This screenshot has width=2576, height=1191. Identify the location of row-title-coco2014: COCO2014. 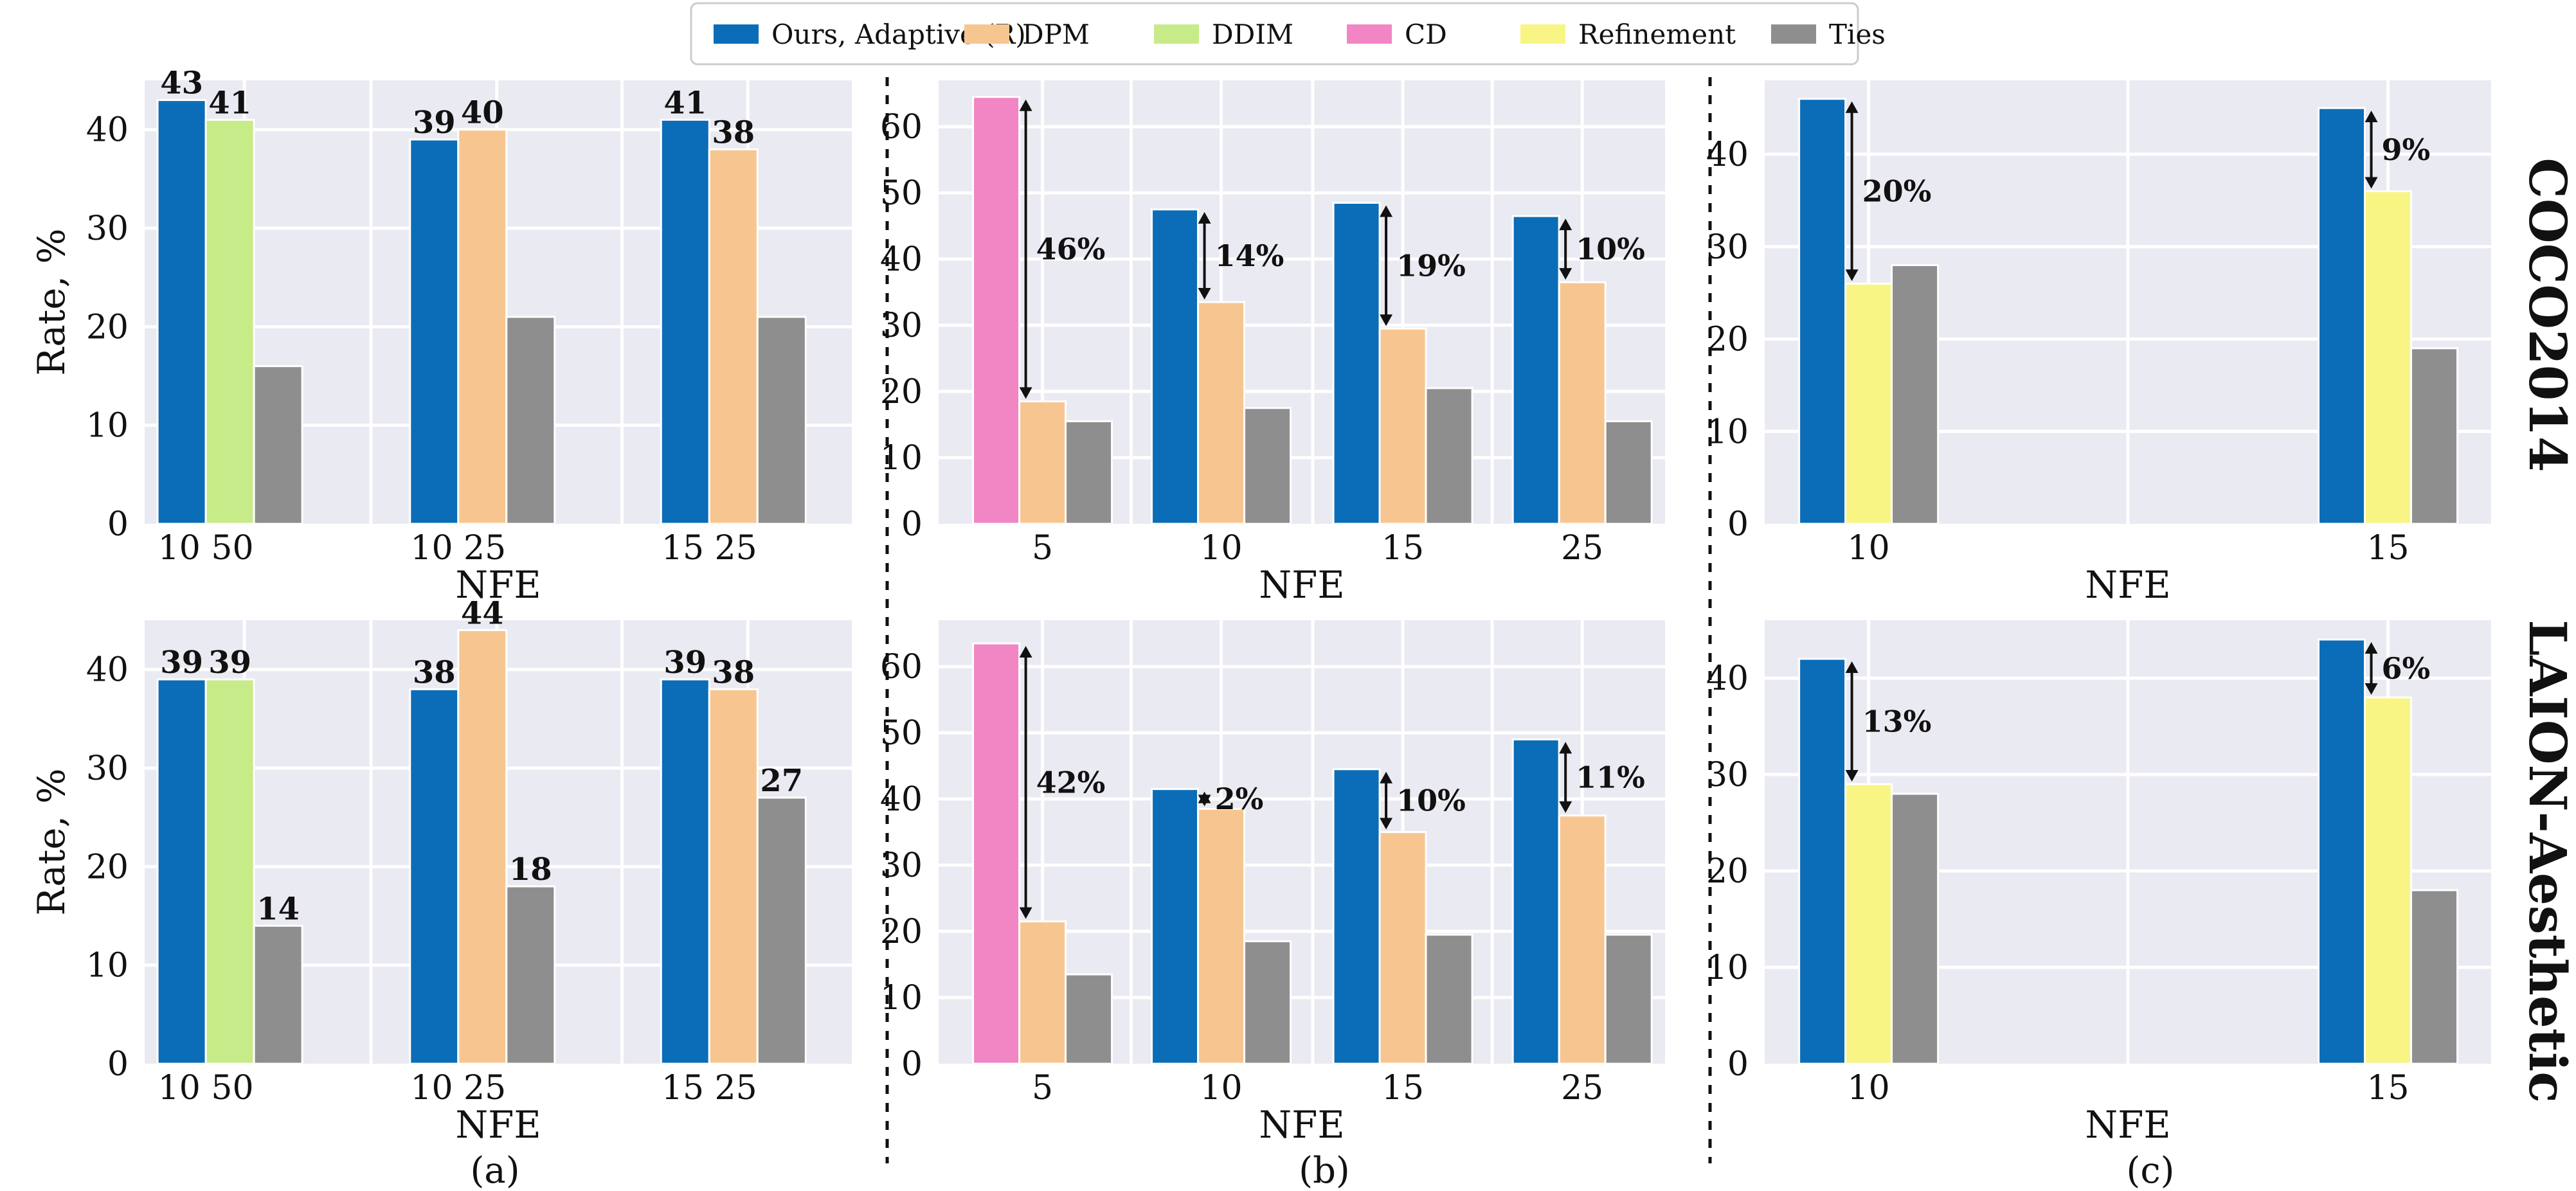
(2546, 314).